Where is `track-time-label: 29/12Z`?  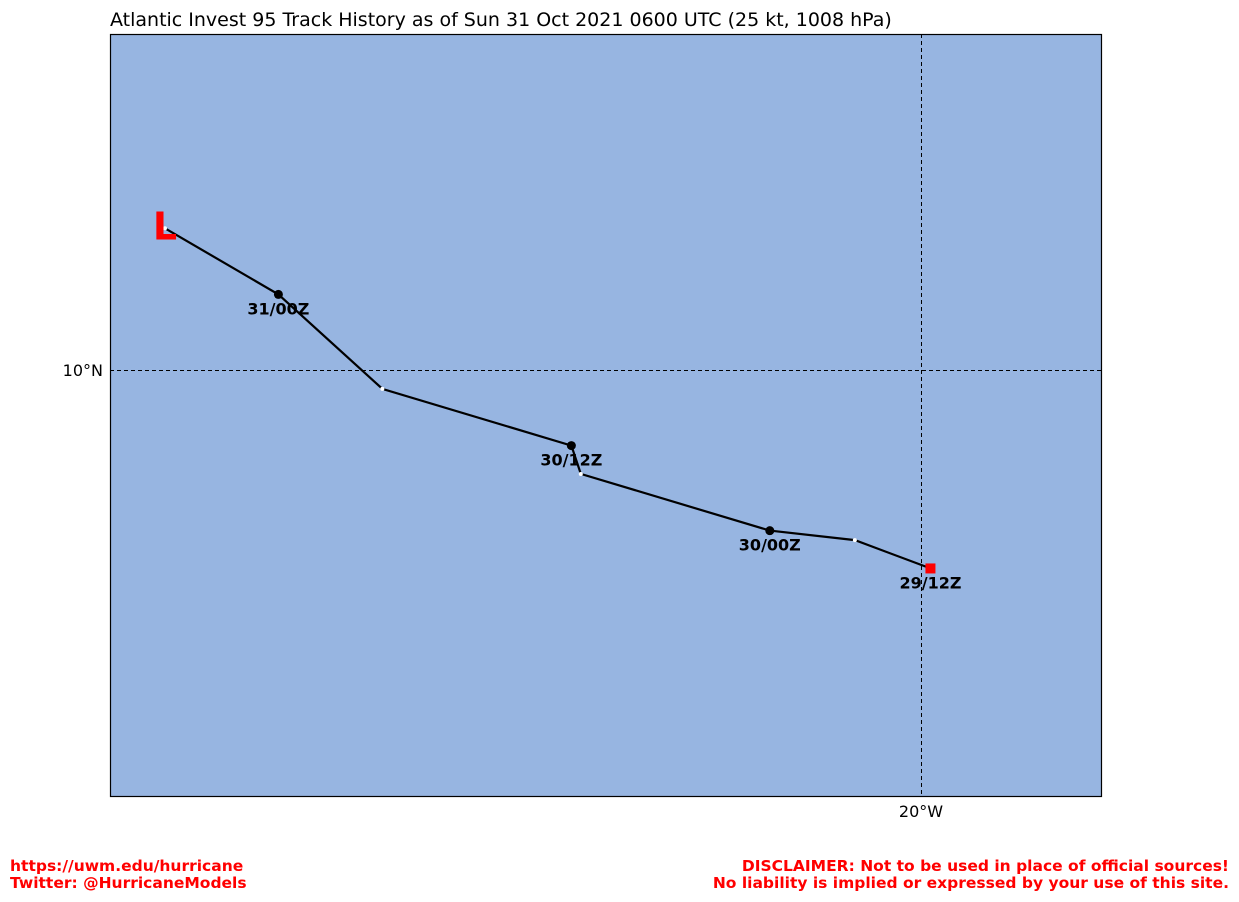 track-time-label: 29/12Z is located at coordinates (930, 582).